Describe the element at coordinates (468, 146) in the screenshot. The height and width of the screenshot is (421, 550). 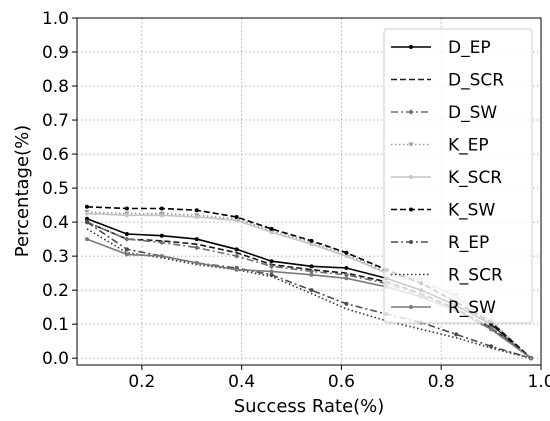
I see `legend-label: K_EP` at that location.